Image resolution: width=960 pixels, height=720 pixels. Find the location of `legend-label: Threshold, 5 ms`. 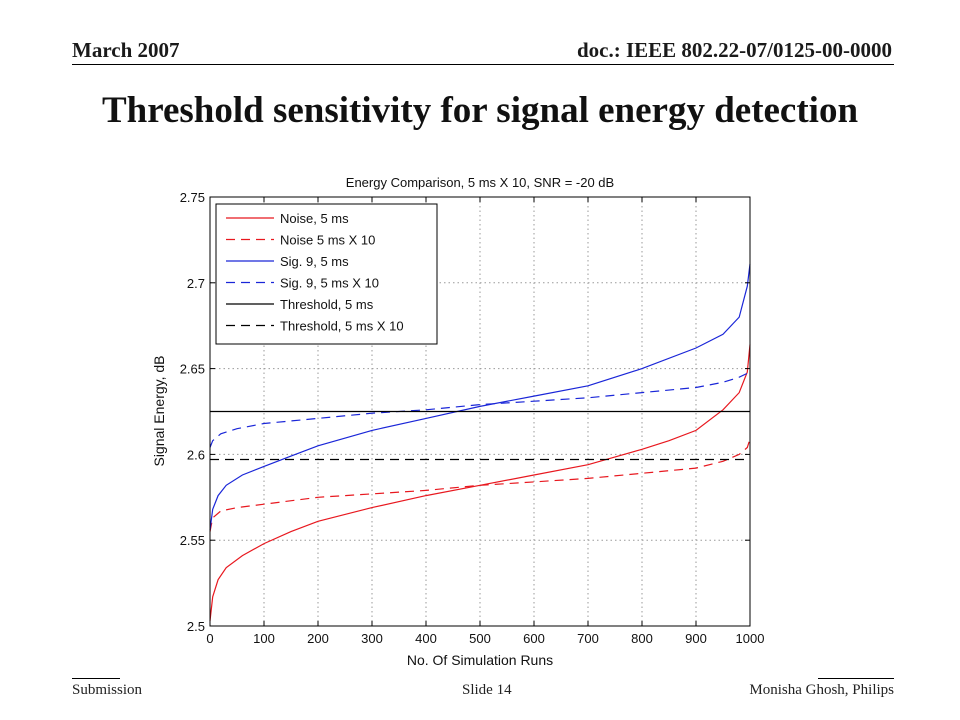

legend-label: Threshold, 5 ms is located at coordinates (327, 304).